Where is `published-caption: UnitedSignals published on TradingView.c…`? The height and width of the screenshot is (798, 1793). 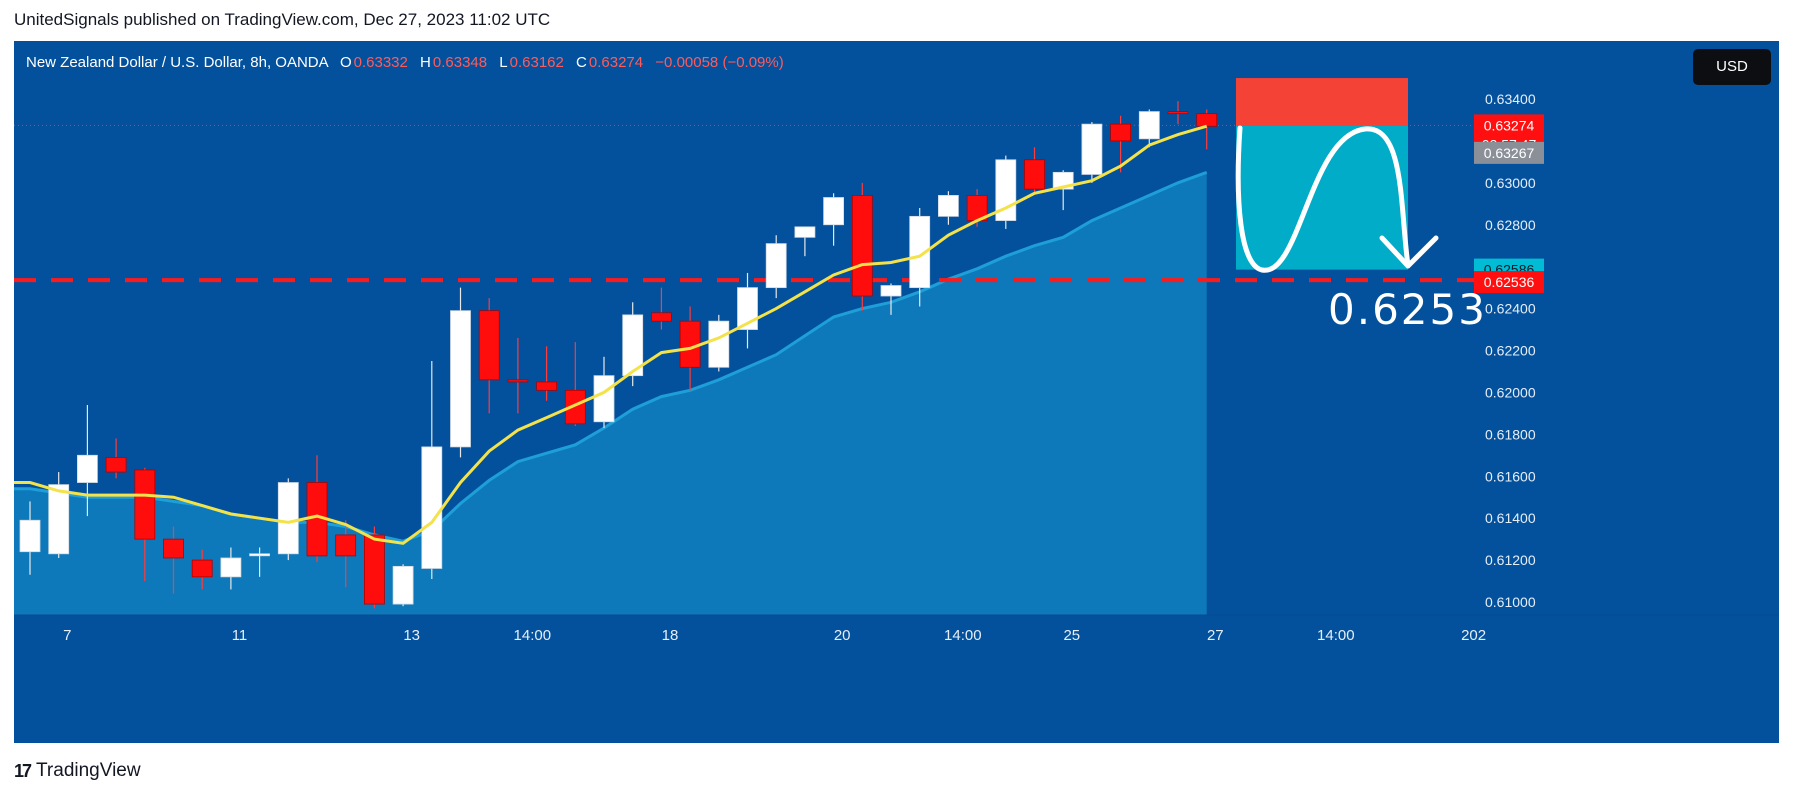
published-caption: UnitedSignals published on TradingView.c… is located at coordinates (282, 19).